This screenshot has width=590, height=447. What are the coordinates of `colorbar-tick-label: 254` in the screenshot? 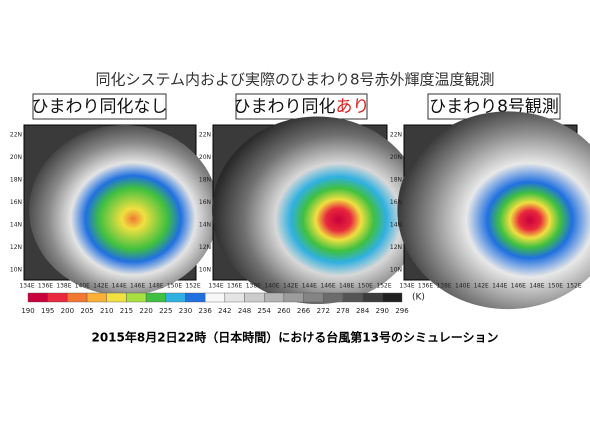 It's located at (265, 311).